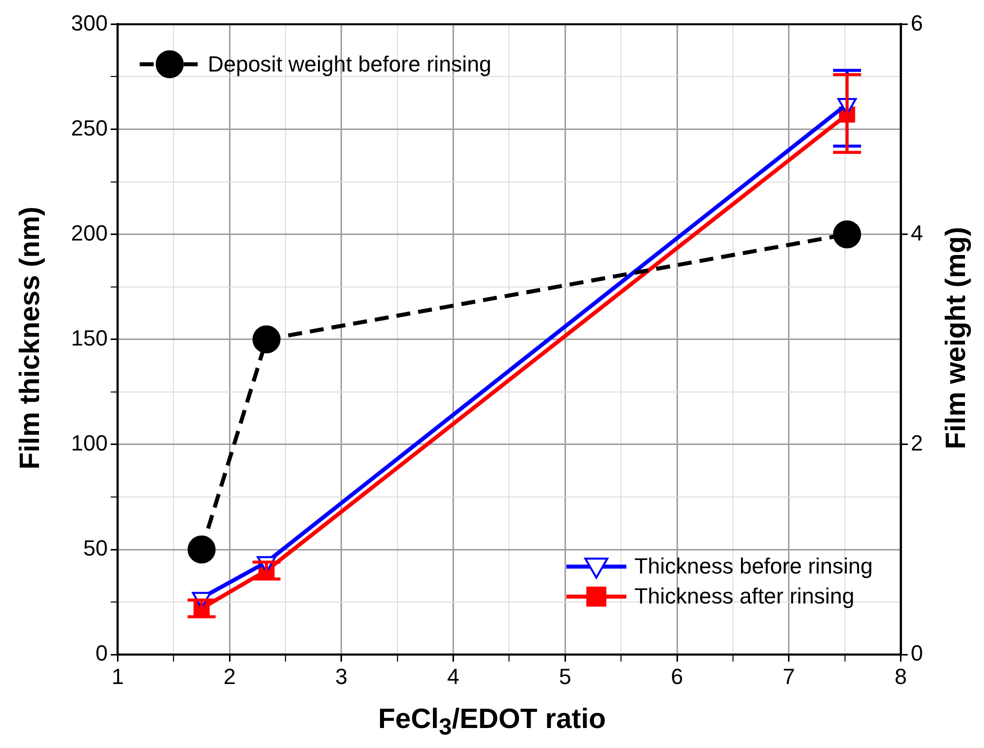 The height and width of the screenshot is (748, 984). I want to click on y-tick-label: 300, so click(89, 23).